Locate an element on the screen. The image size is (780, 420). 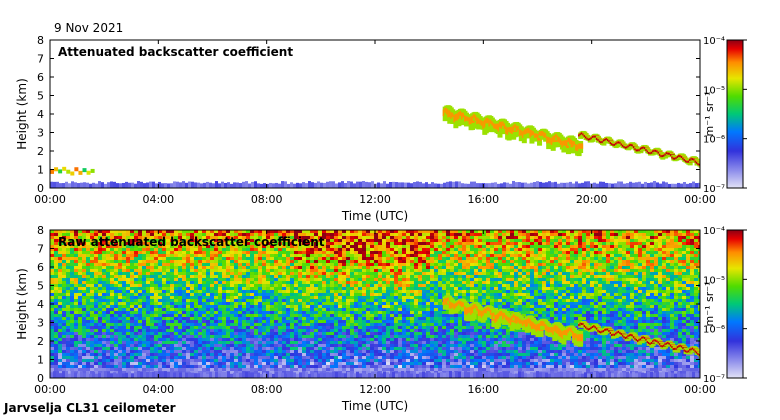
panel-title: Raw attenuated backscatter coefficient is located at coordinates (191, 242).